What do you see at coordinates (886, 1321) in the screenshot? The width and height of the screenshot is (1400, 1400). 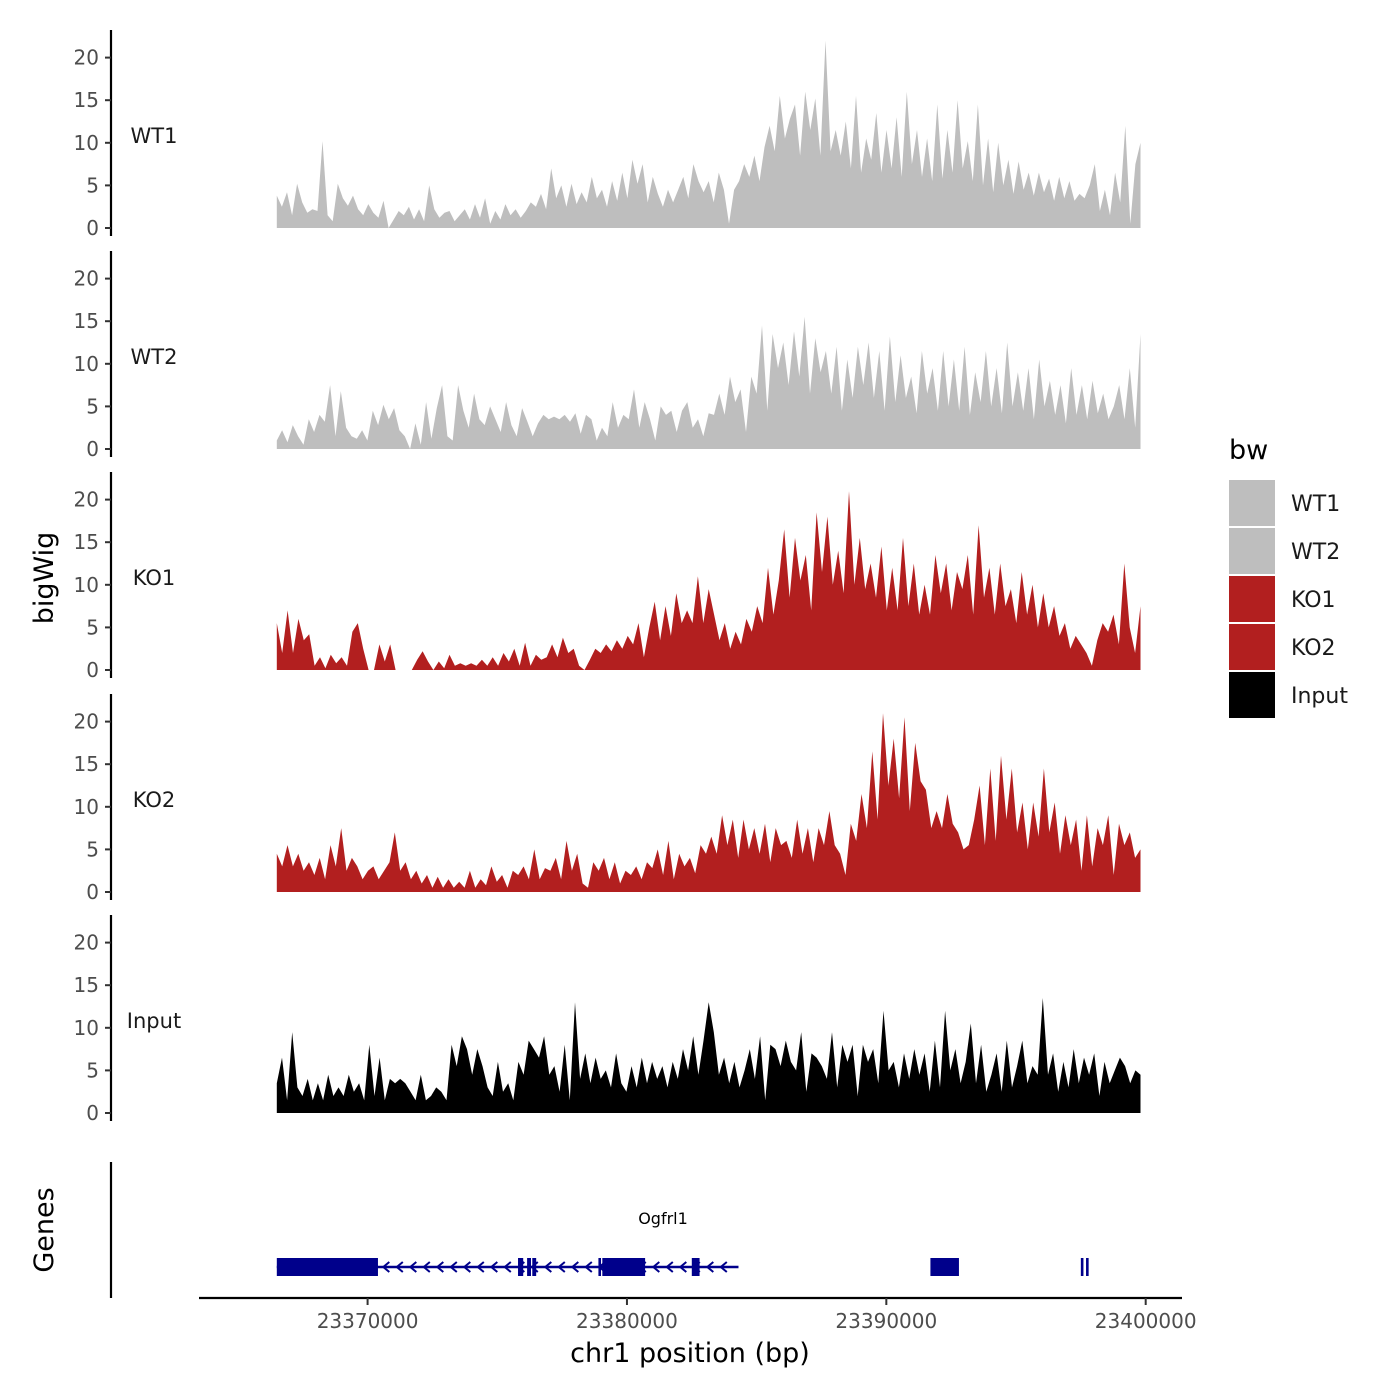 I see `x-tick-label: 23390000` at bounding box center [886, 1321].